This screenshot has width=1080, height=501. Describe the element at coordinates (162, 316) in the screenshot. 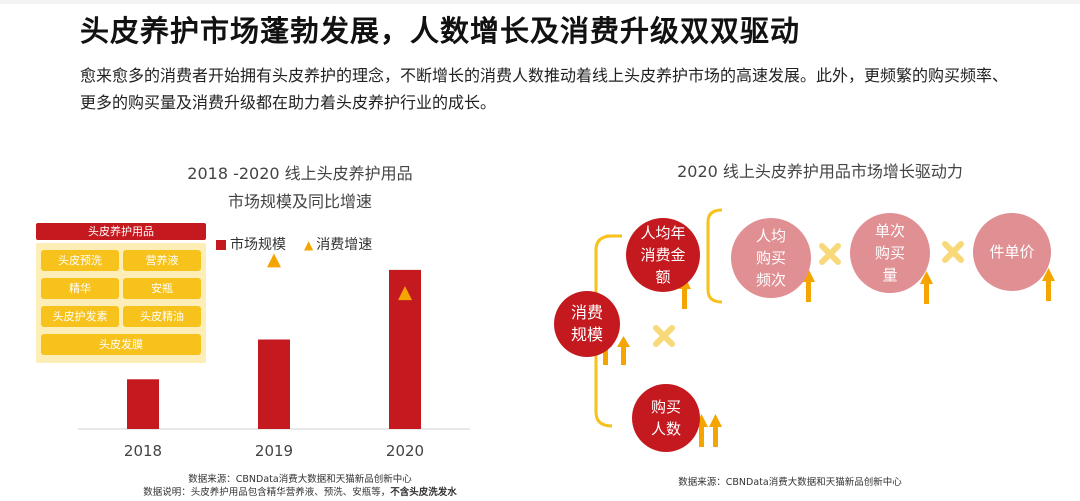

I see `product-item: 头皮精油` at that location.